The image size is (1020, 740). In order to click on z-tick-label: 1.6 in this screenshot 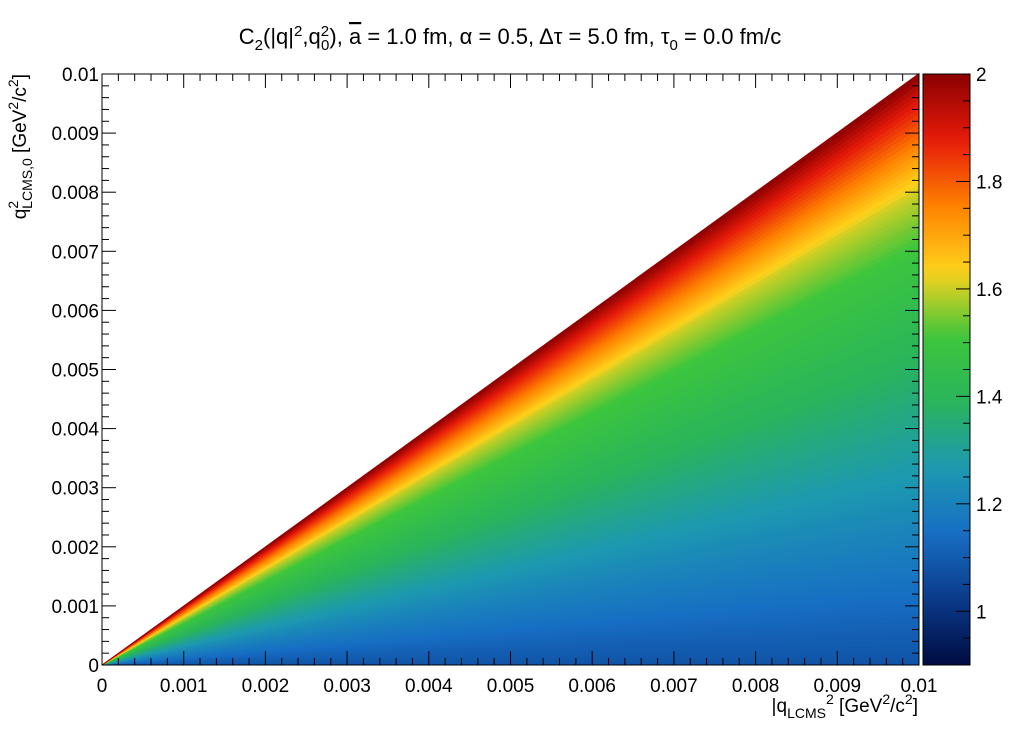, I will do `click(989, 290)`.